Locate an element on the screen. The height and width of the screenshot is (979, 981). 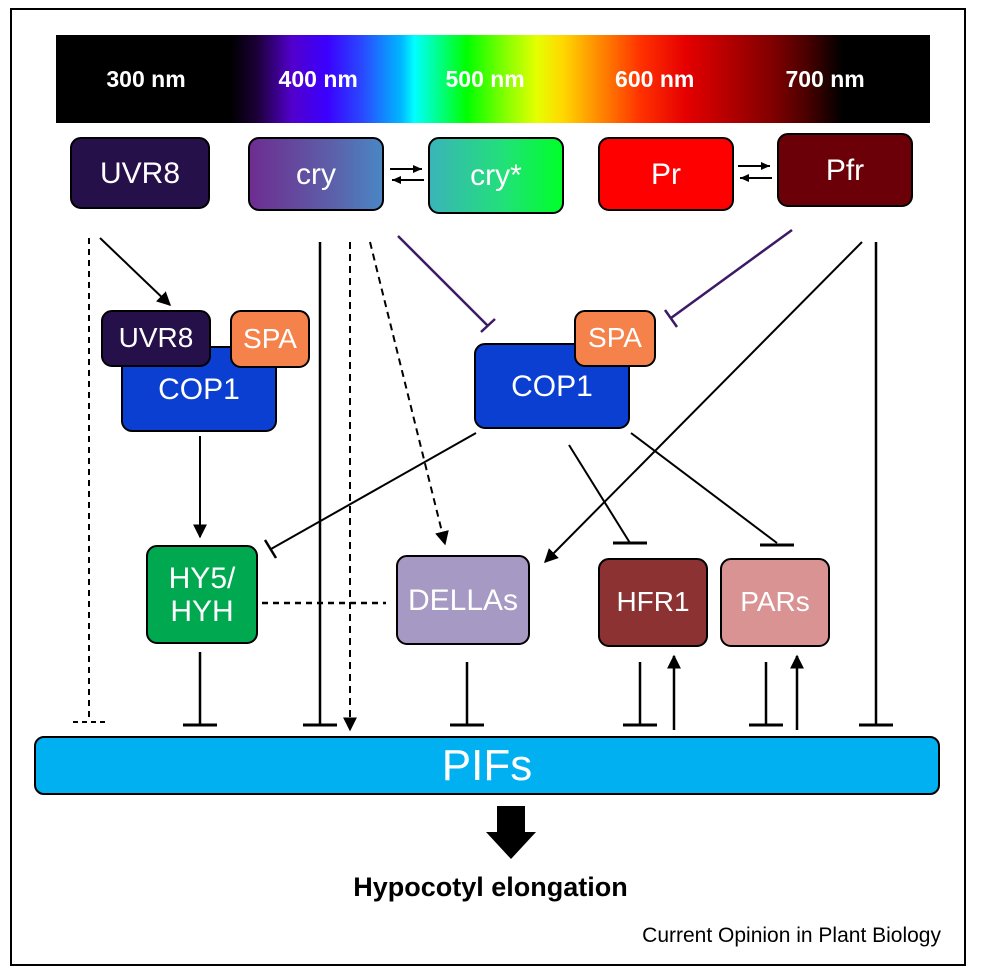
cop1-hy5-inhibition is located at coordinates (373, 491).